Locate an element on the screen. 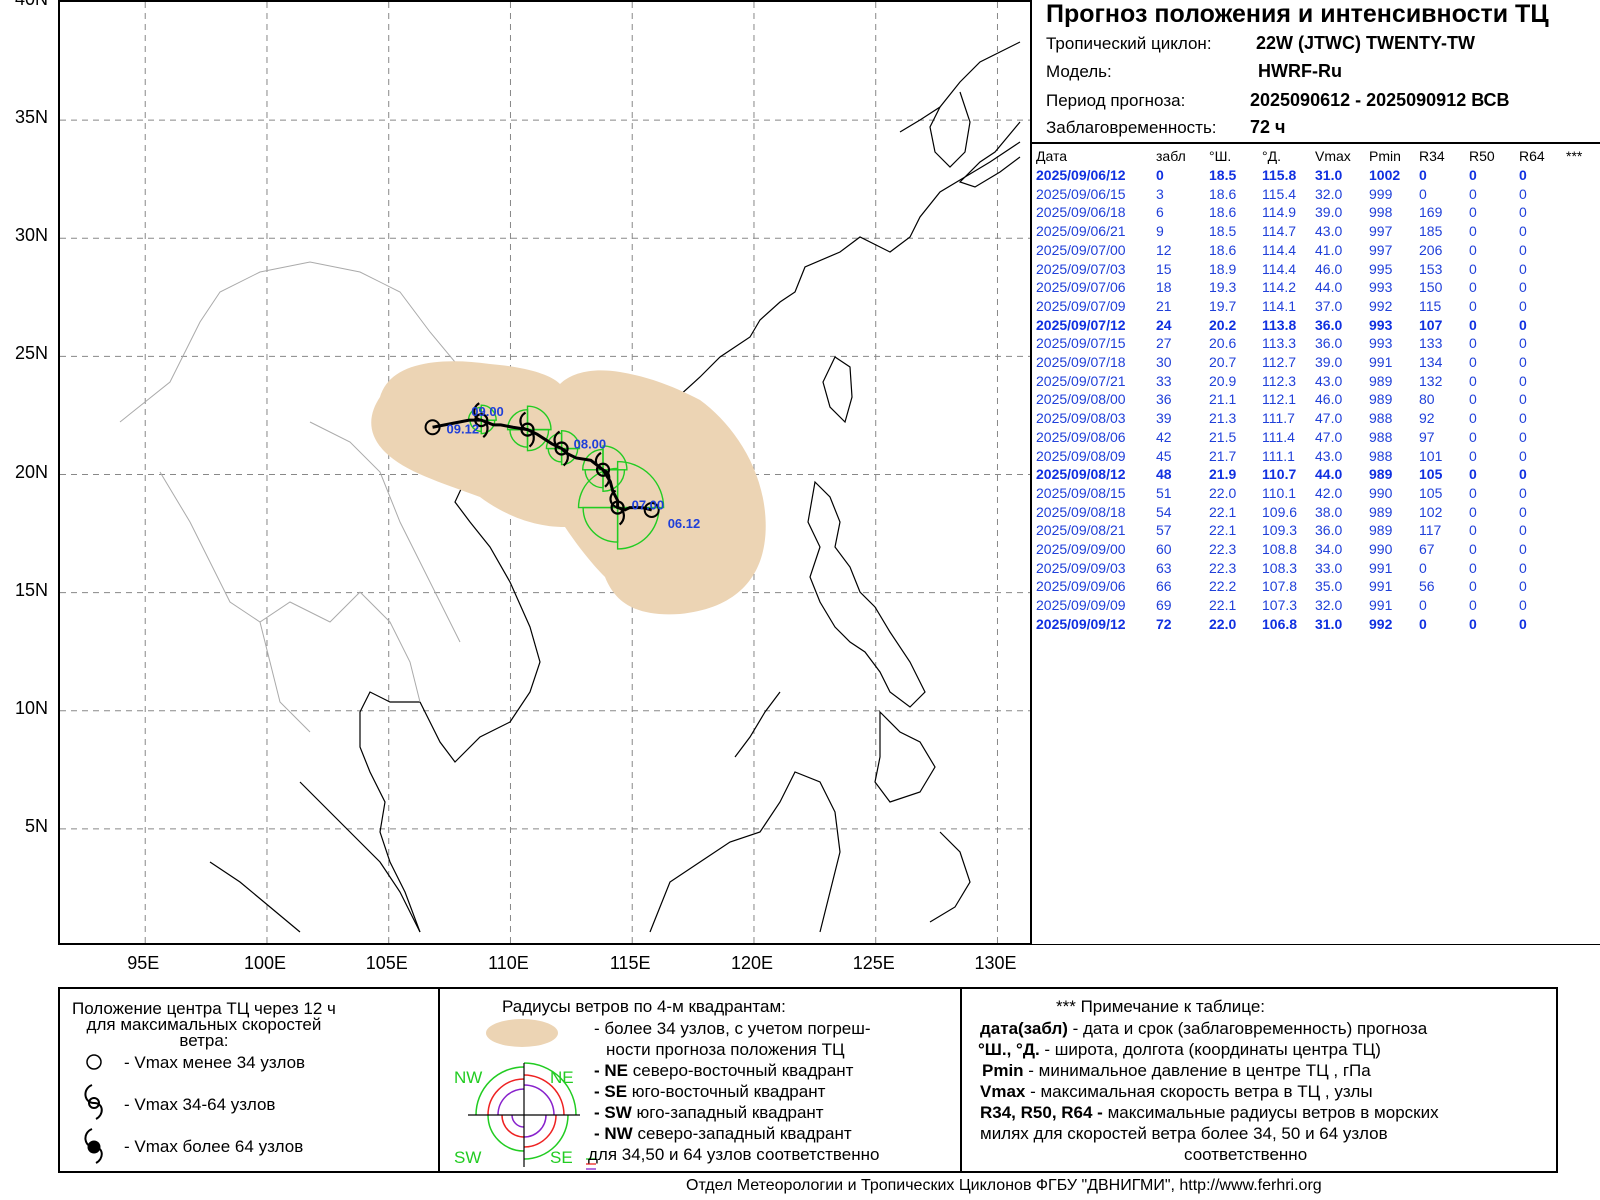  legend-definition: максимальные радиусы ветров в морских is located at coordinates (1270, 1112).